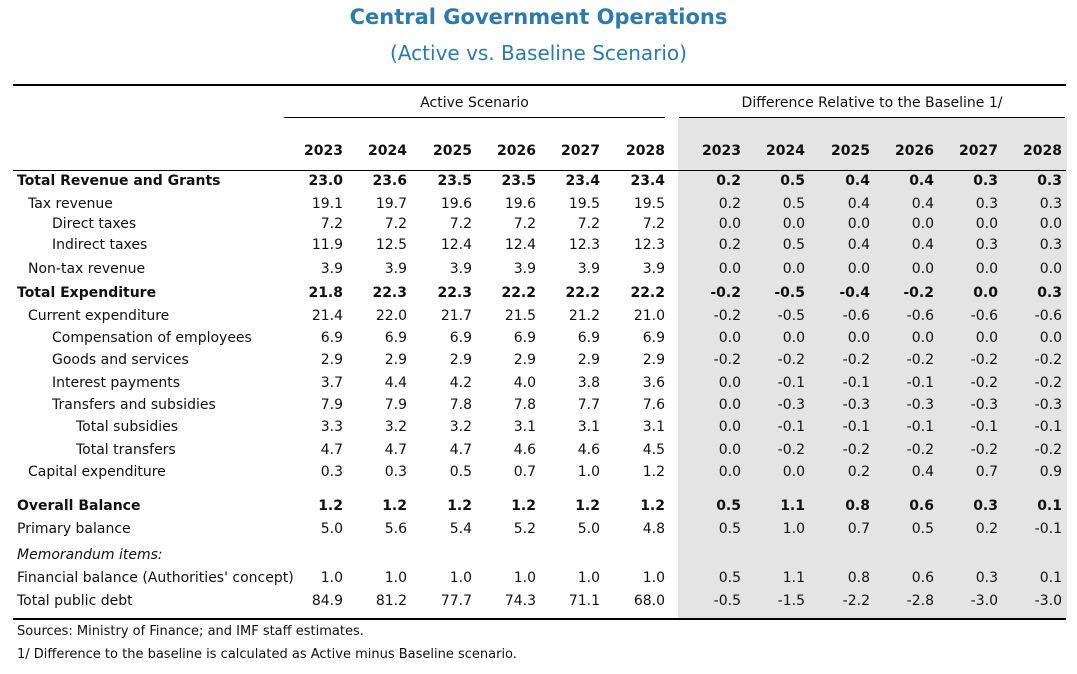  I want to click on active-value: 19.7, so click(391, 204).